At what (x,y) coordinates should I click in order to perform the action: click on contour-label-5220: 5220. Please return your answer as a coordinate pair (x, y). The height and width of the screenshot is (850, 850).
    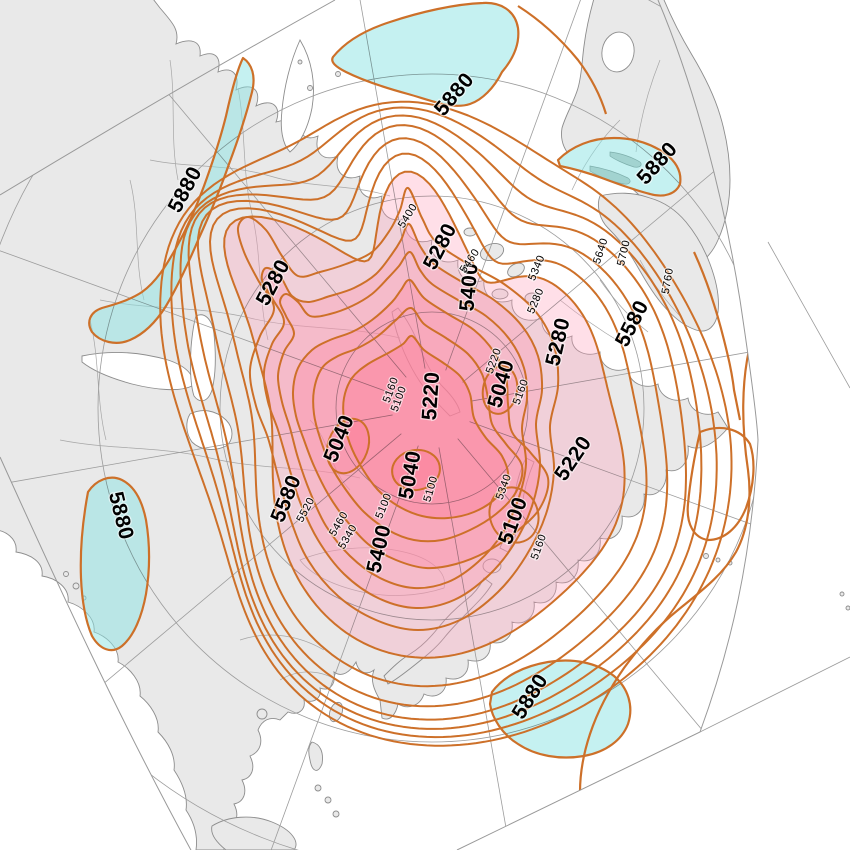
    Looking at the image, I should click on (431, 396).